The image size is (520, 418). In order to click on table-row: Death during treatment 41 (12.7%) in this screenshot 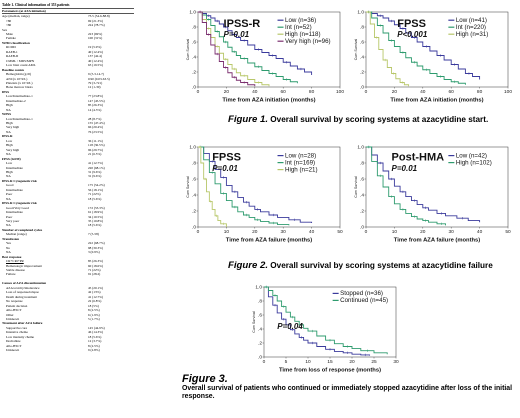, I will do `click(68, 297)`.